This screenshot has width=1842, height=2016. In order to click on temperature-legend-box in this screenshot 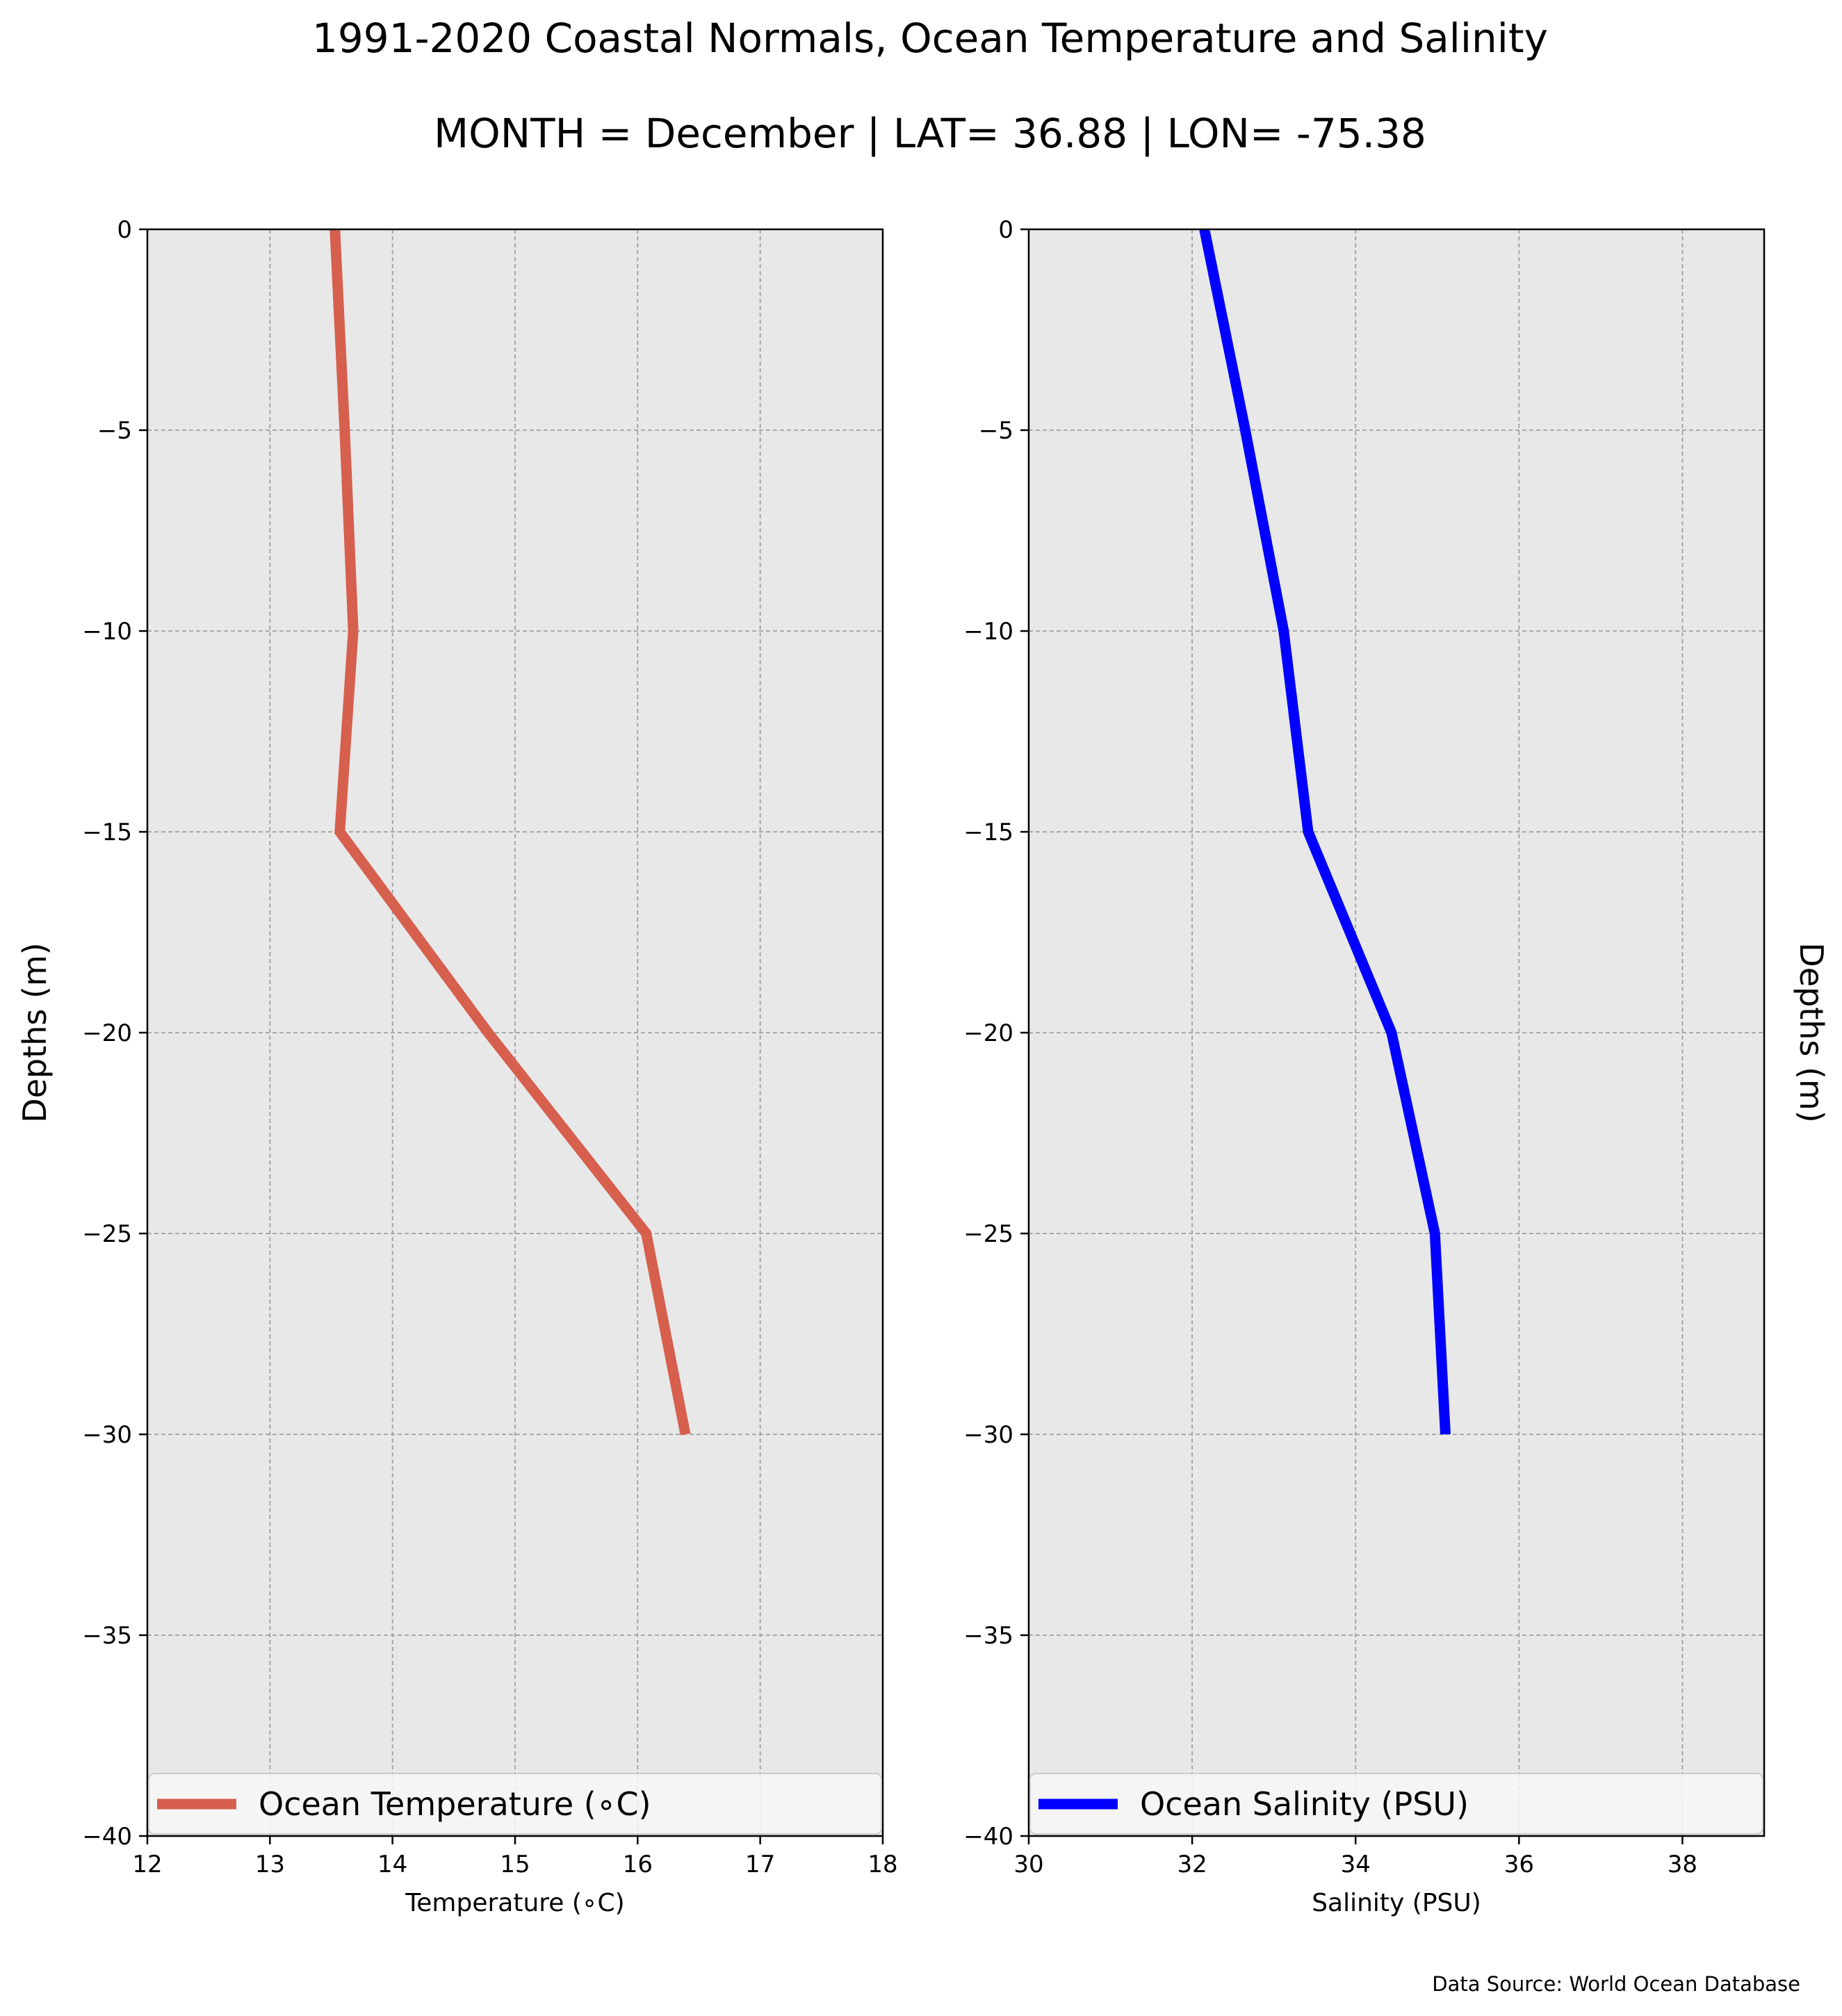, I will do `click(515, 1804)`.